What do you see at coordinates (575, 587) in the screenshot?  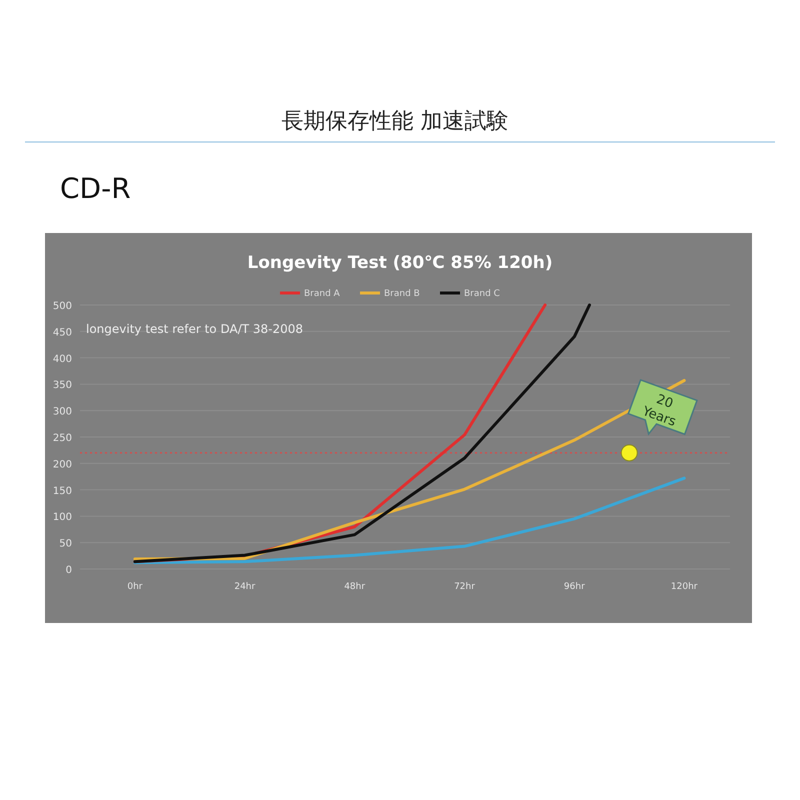 I see `x-tick-label: 96hr` at bounding box center [575, 587].